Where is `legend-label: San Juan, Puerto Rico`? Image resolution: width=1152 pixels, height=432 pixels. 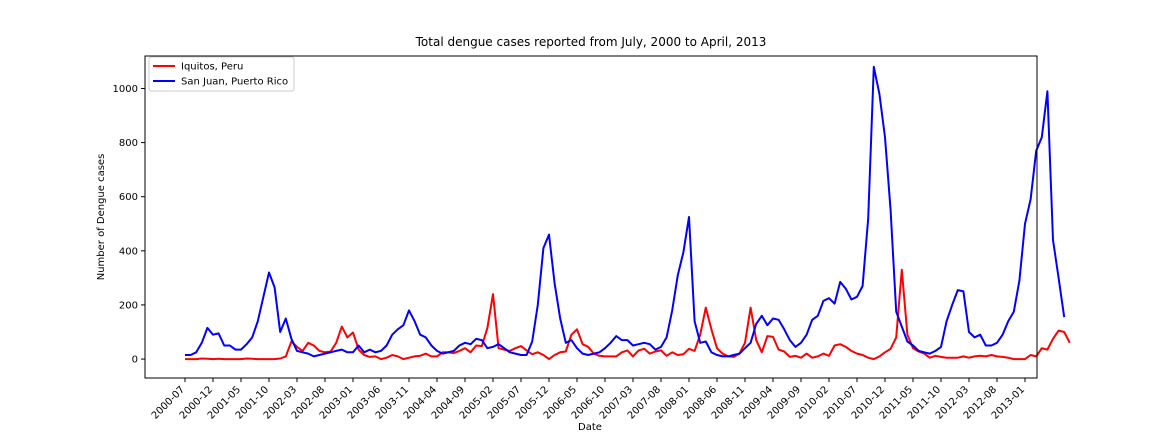 legend-label: San Juan, Puerto Rico is located at coordinates (234, 82).